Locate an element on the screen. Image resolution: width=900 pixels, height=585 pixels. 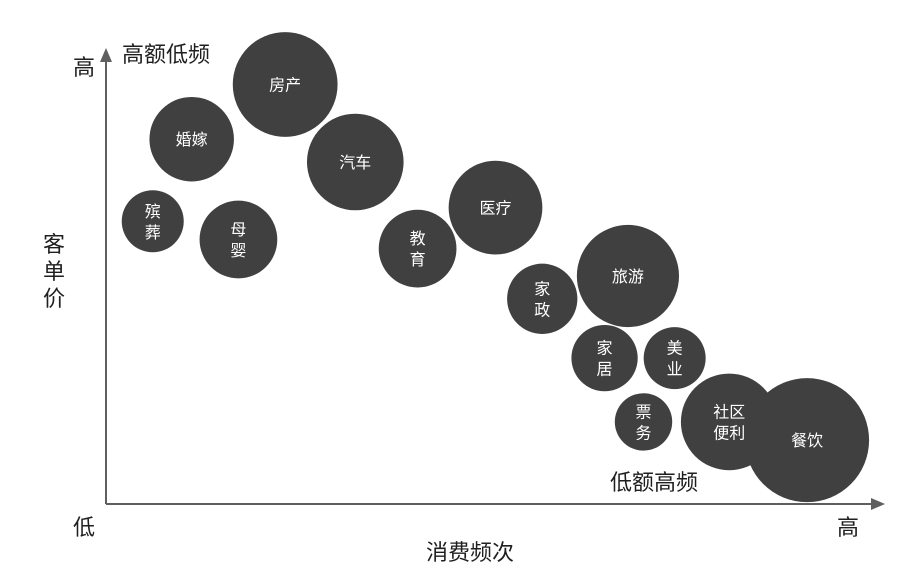
bubble-label: 餐饮 is located at coordinates (807, 440).